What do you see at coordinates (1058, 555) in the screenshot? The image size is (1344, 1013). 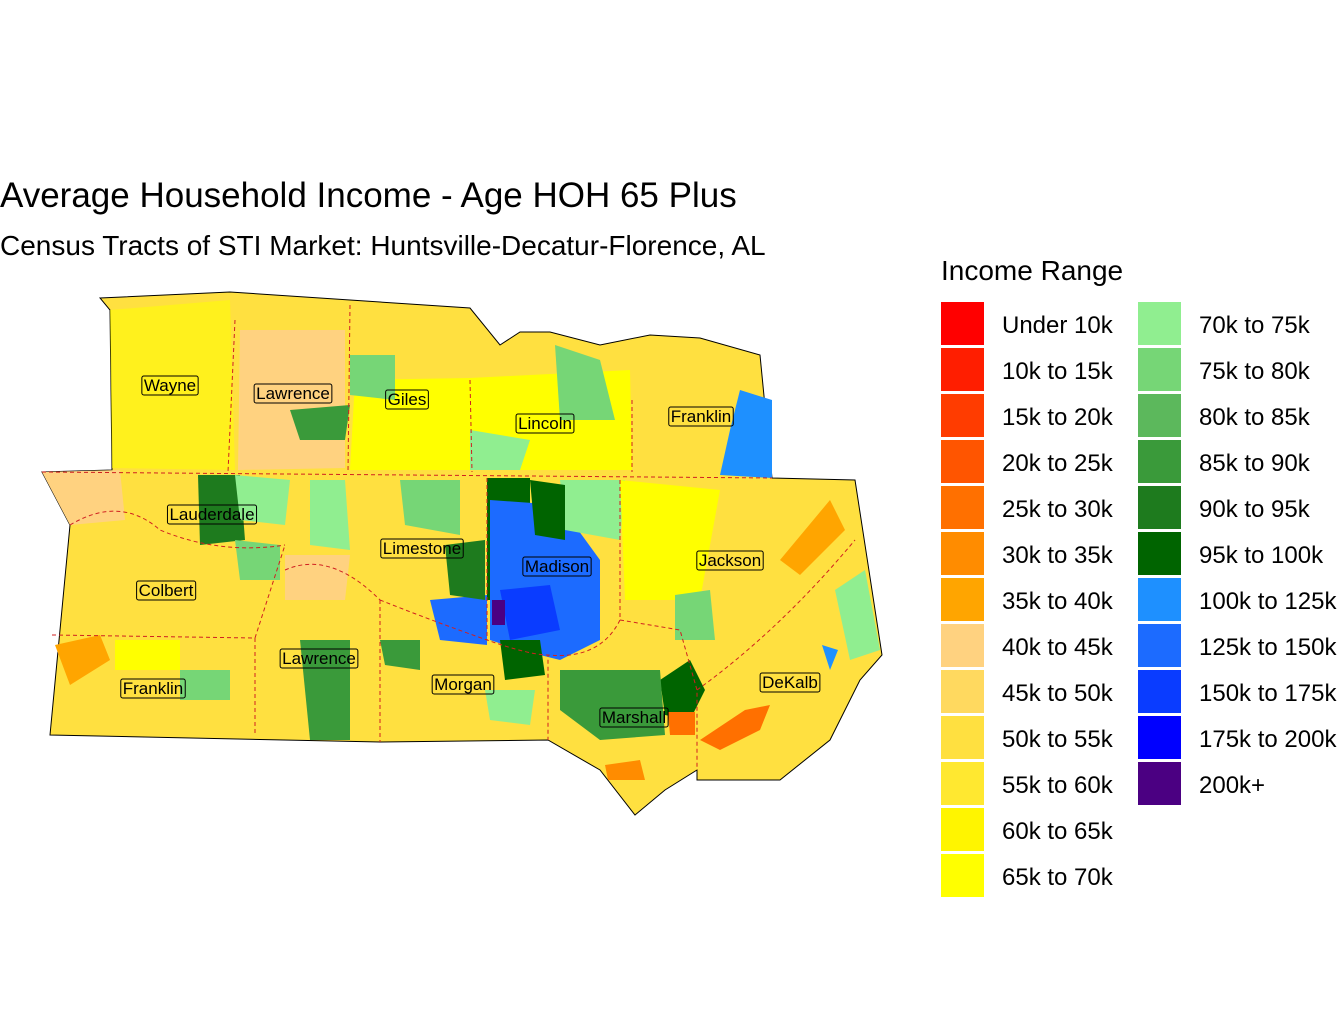 I see `legend-label: 30k to 35k` at bounding box center [1058, 555].